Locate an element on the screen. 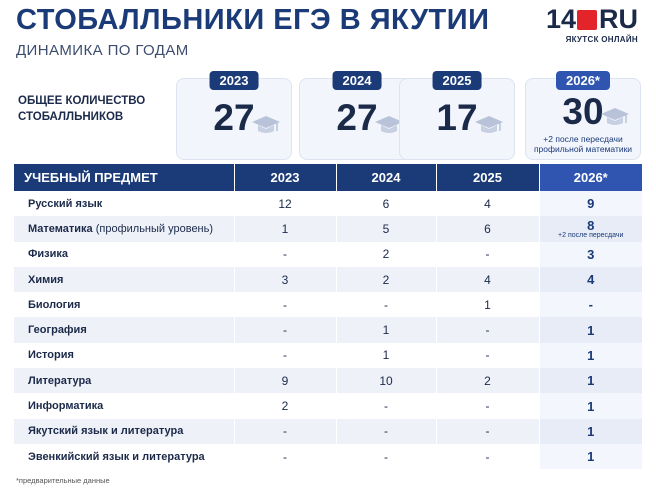  logo-wordmark: 14 RU is located at coordinates (592, 19).